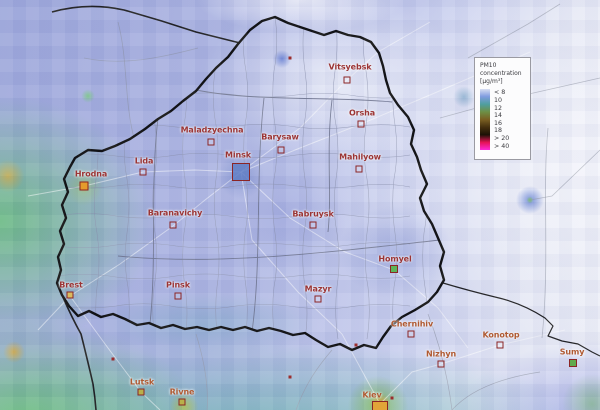  Describe the element at coordinates (372, 395) in the screenshot. I see `city-label-kiev: Kiev` at that location.